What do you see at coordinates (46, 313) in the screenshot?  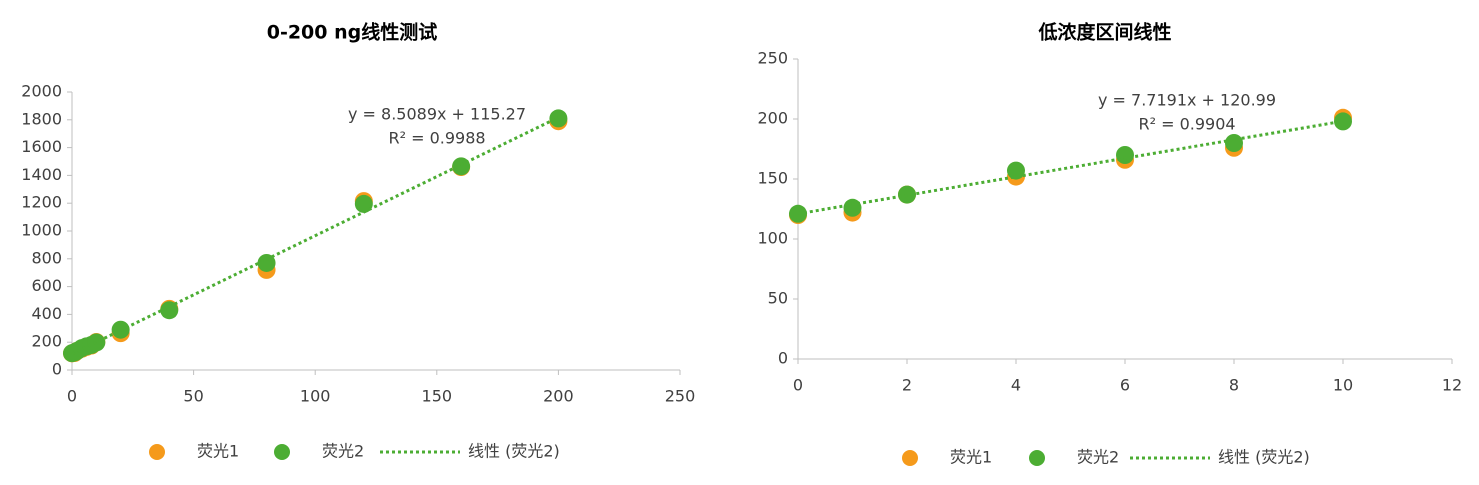 I see `y-tick-label: 400` at bounding box center [46, 313].